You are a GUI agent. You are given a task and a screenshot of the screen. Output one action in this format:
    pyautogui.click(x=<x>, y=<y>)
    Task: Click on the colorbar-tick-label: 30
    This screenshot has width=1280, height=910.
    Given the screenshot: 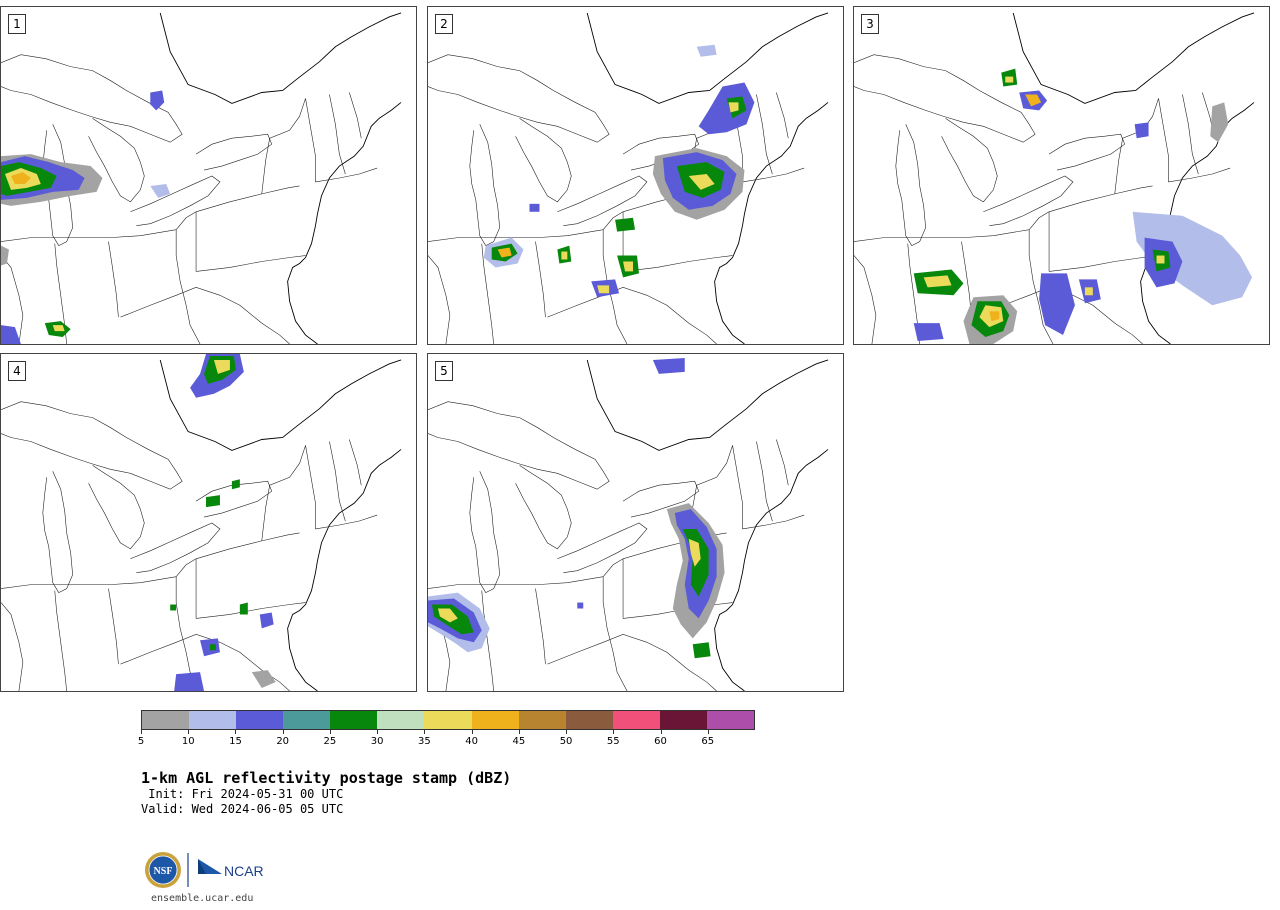 What is the action you would take?
    pyautogui.click(x=377, y=741)
    